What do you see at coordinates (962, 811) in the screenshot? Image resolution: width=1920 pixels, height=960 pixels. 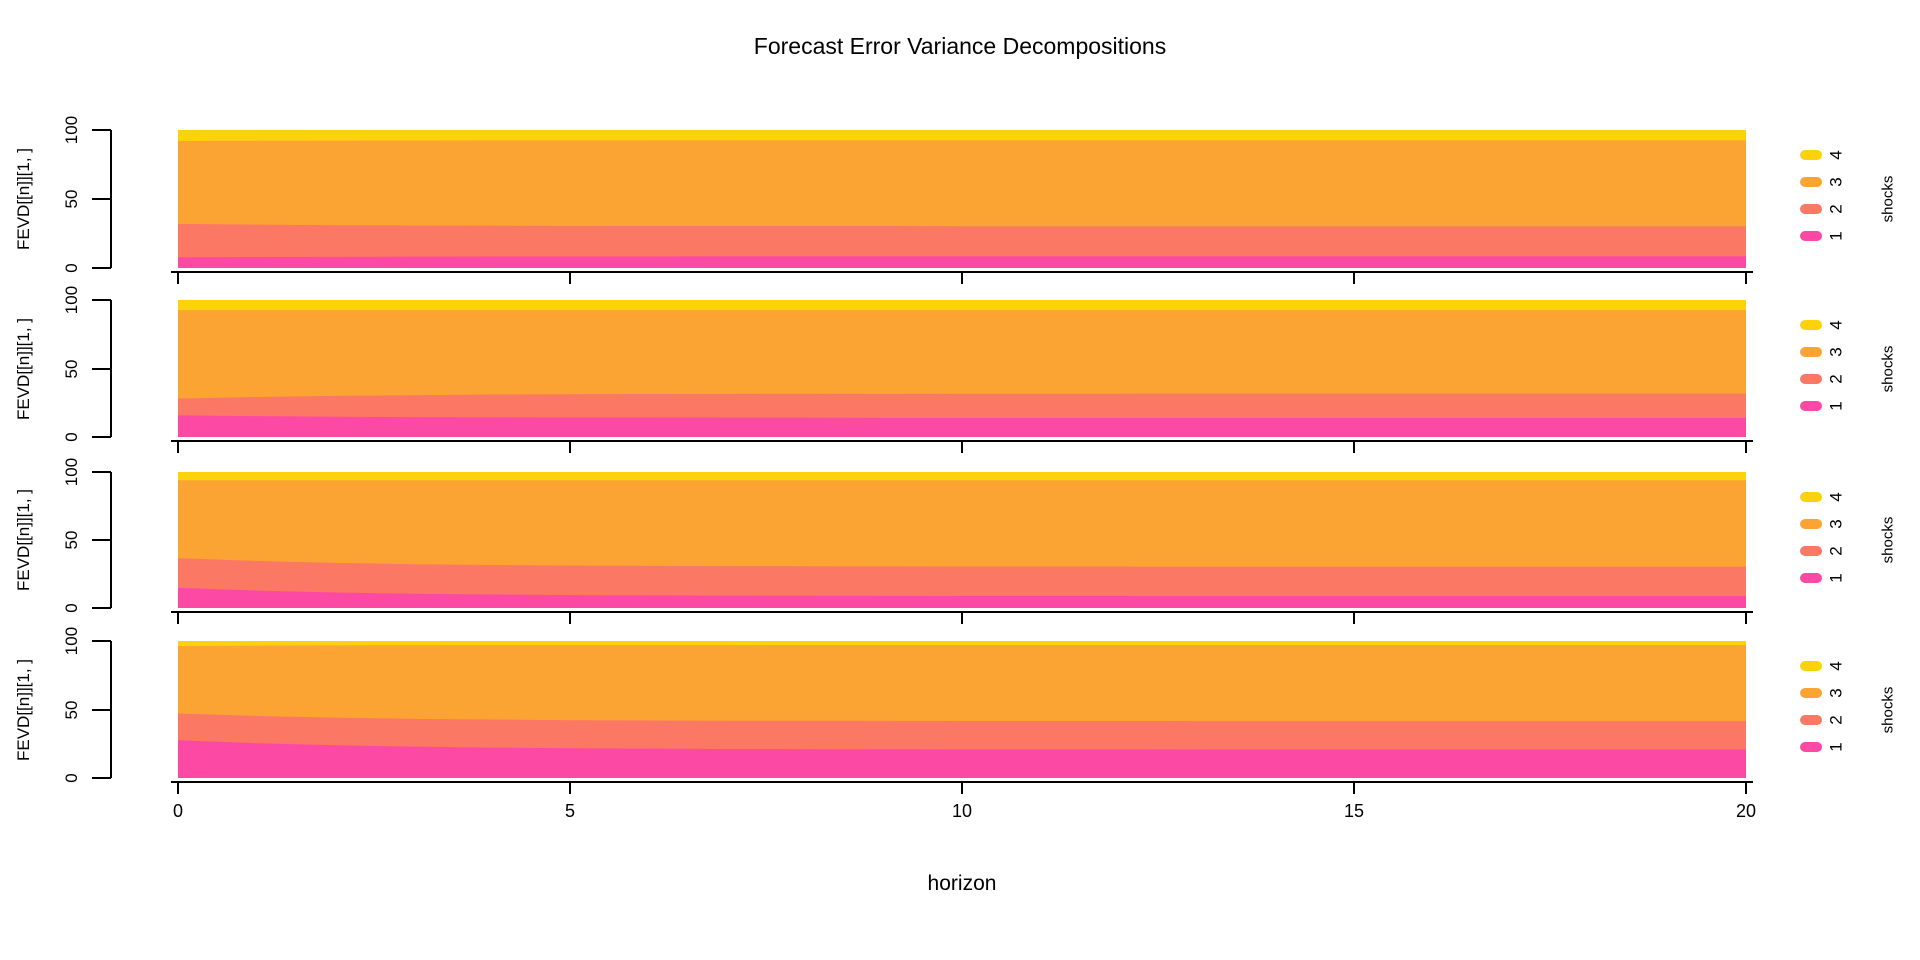 I see `x-tick-label-10: 10` at bounding box center [962, 811].